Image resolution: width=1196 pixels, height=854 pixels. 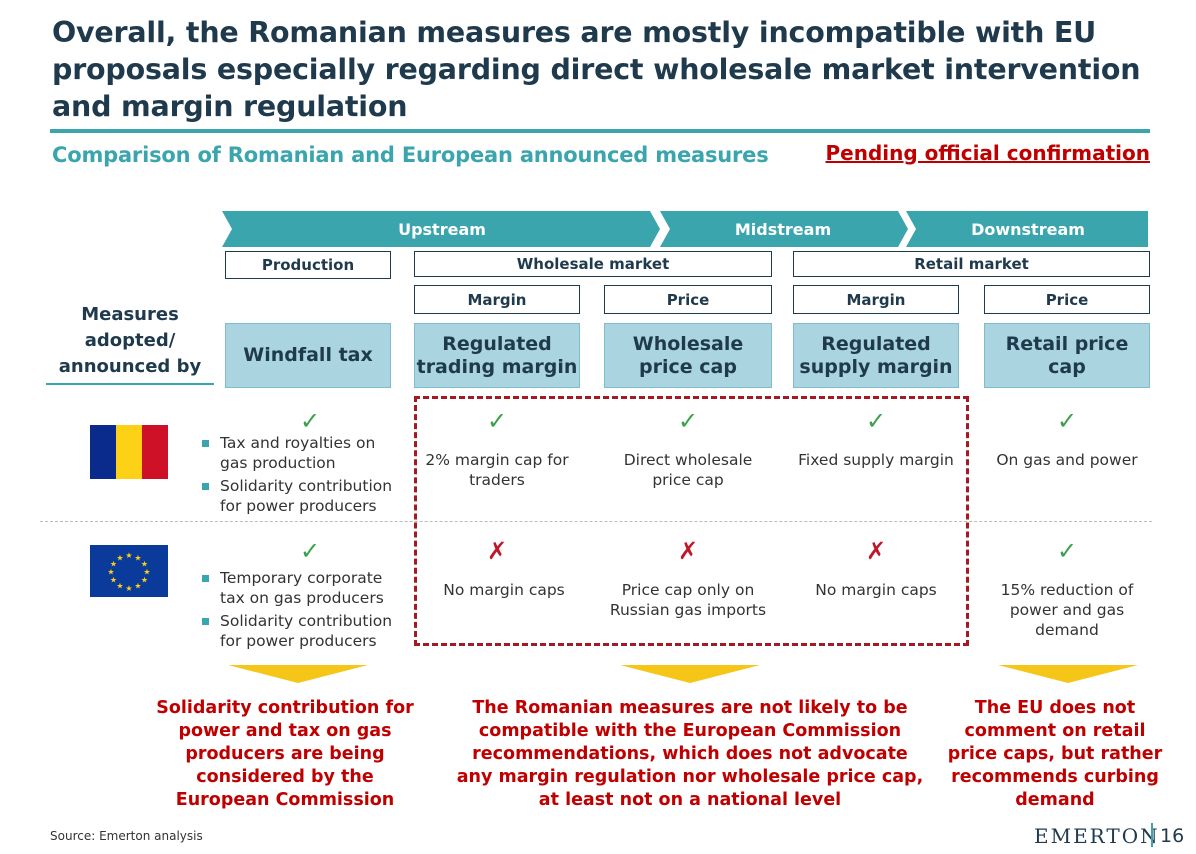 I want to click on value-chain-arrows: Upstream Midstream Downstream, so click(x=685, y=229).